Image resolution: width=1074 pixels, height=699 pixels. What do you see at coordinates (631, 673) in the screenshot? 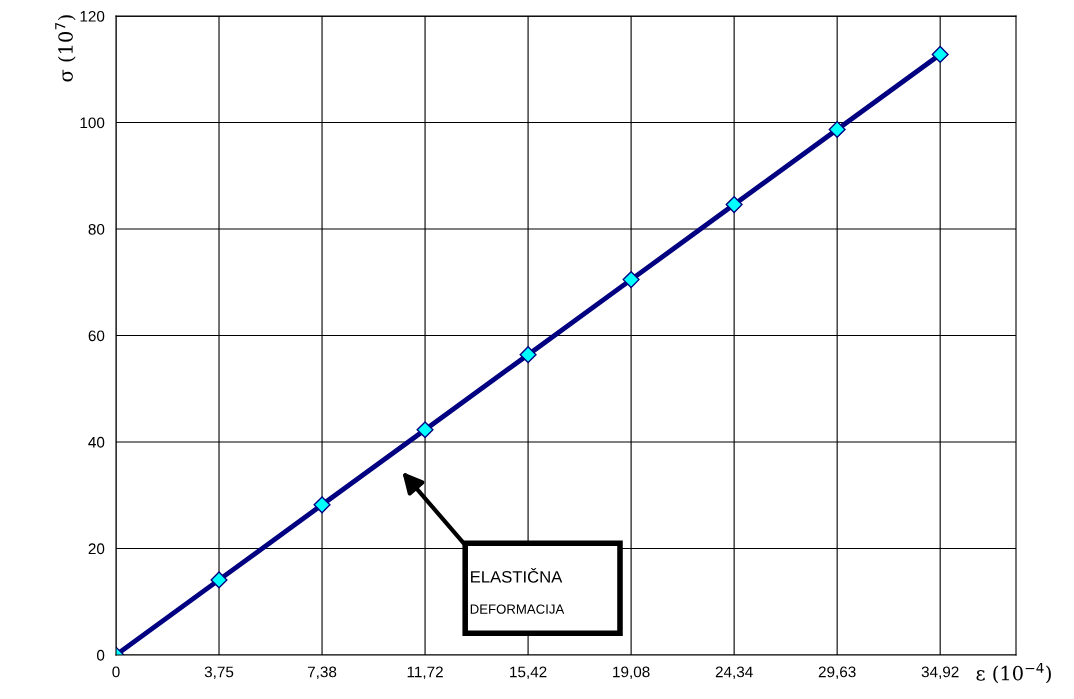
I see `x-tick-label: 19,08` at bounding box center [631, 673].